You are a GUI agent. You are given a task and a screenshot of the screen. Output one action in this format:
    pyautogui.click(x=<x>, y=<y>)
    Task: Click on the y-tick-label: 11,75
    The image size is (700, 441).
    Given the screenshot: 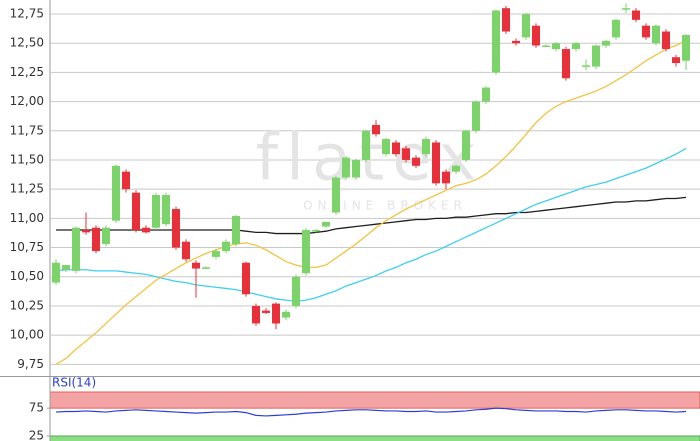 What is the action you would take?
    pyautogui.click(x=27, y=130)
    